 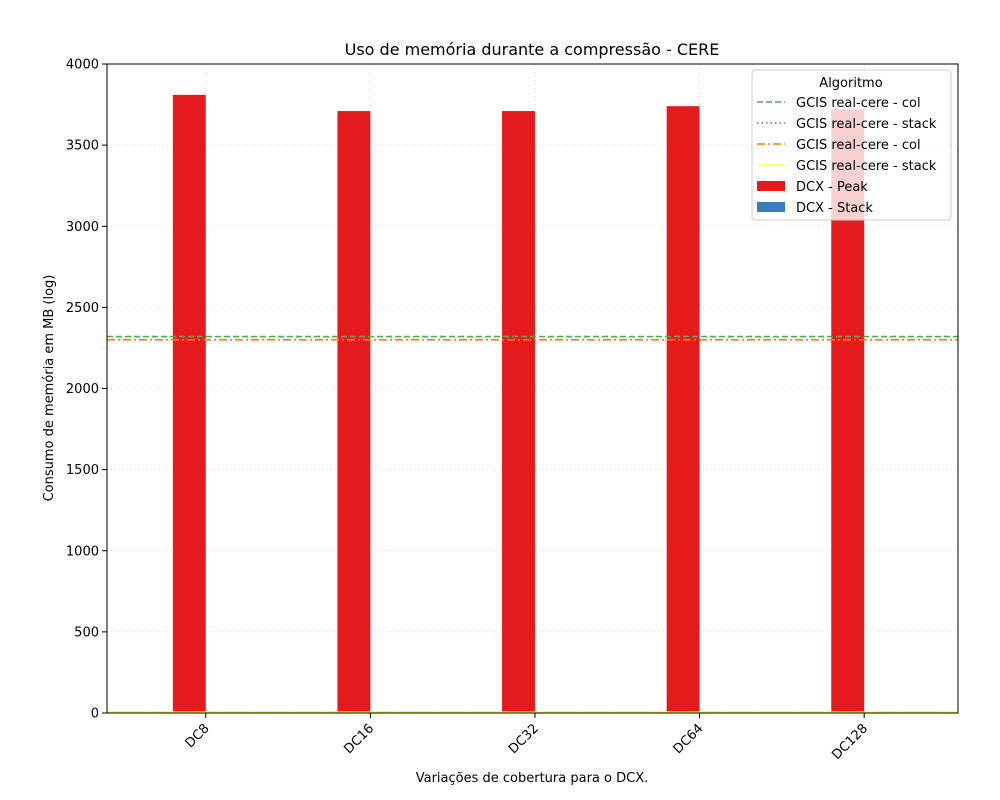 What do you see at coordinates (832, 187) in the screenshot?
I see `legend-entry-label: DCX - Peak` at bounding box center [832, 187].